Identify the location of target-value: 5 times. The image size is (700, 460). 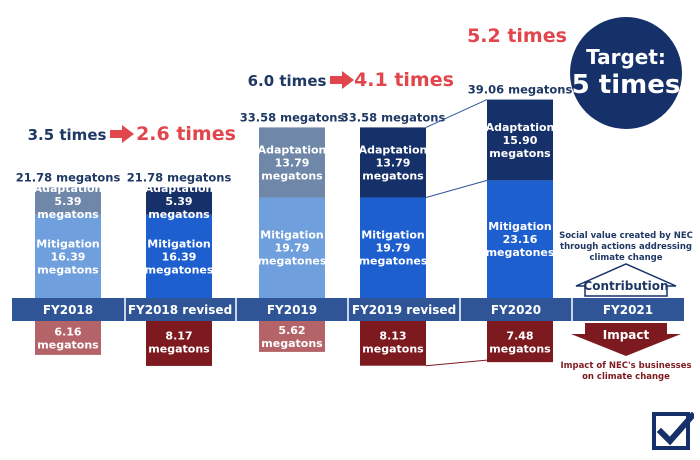
(626, 85).